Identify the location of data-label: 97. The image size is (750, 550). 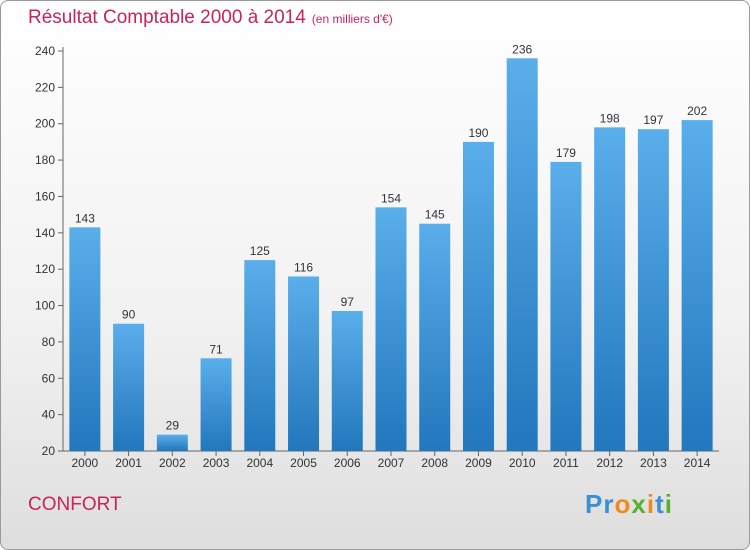
(348, 302).